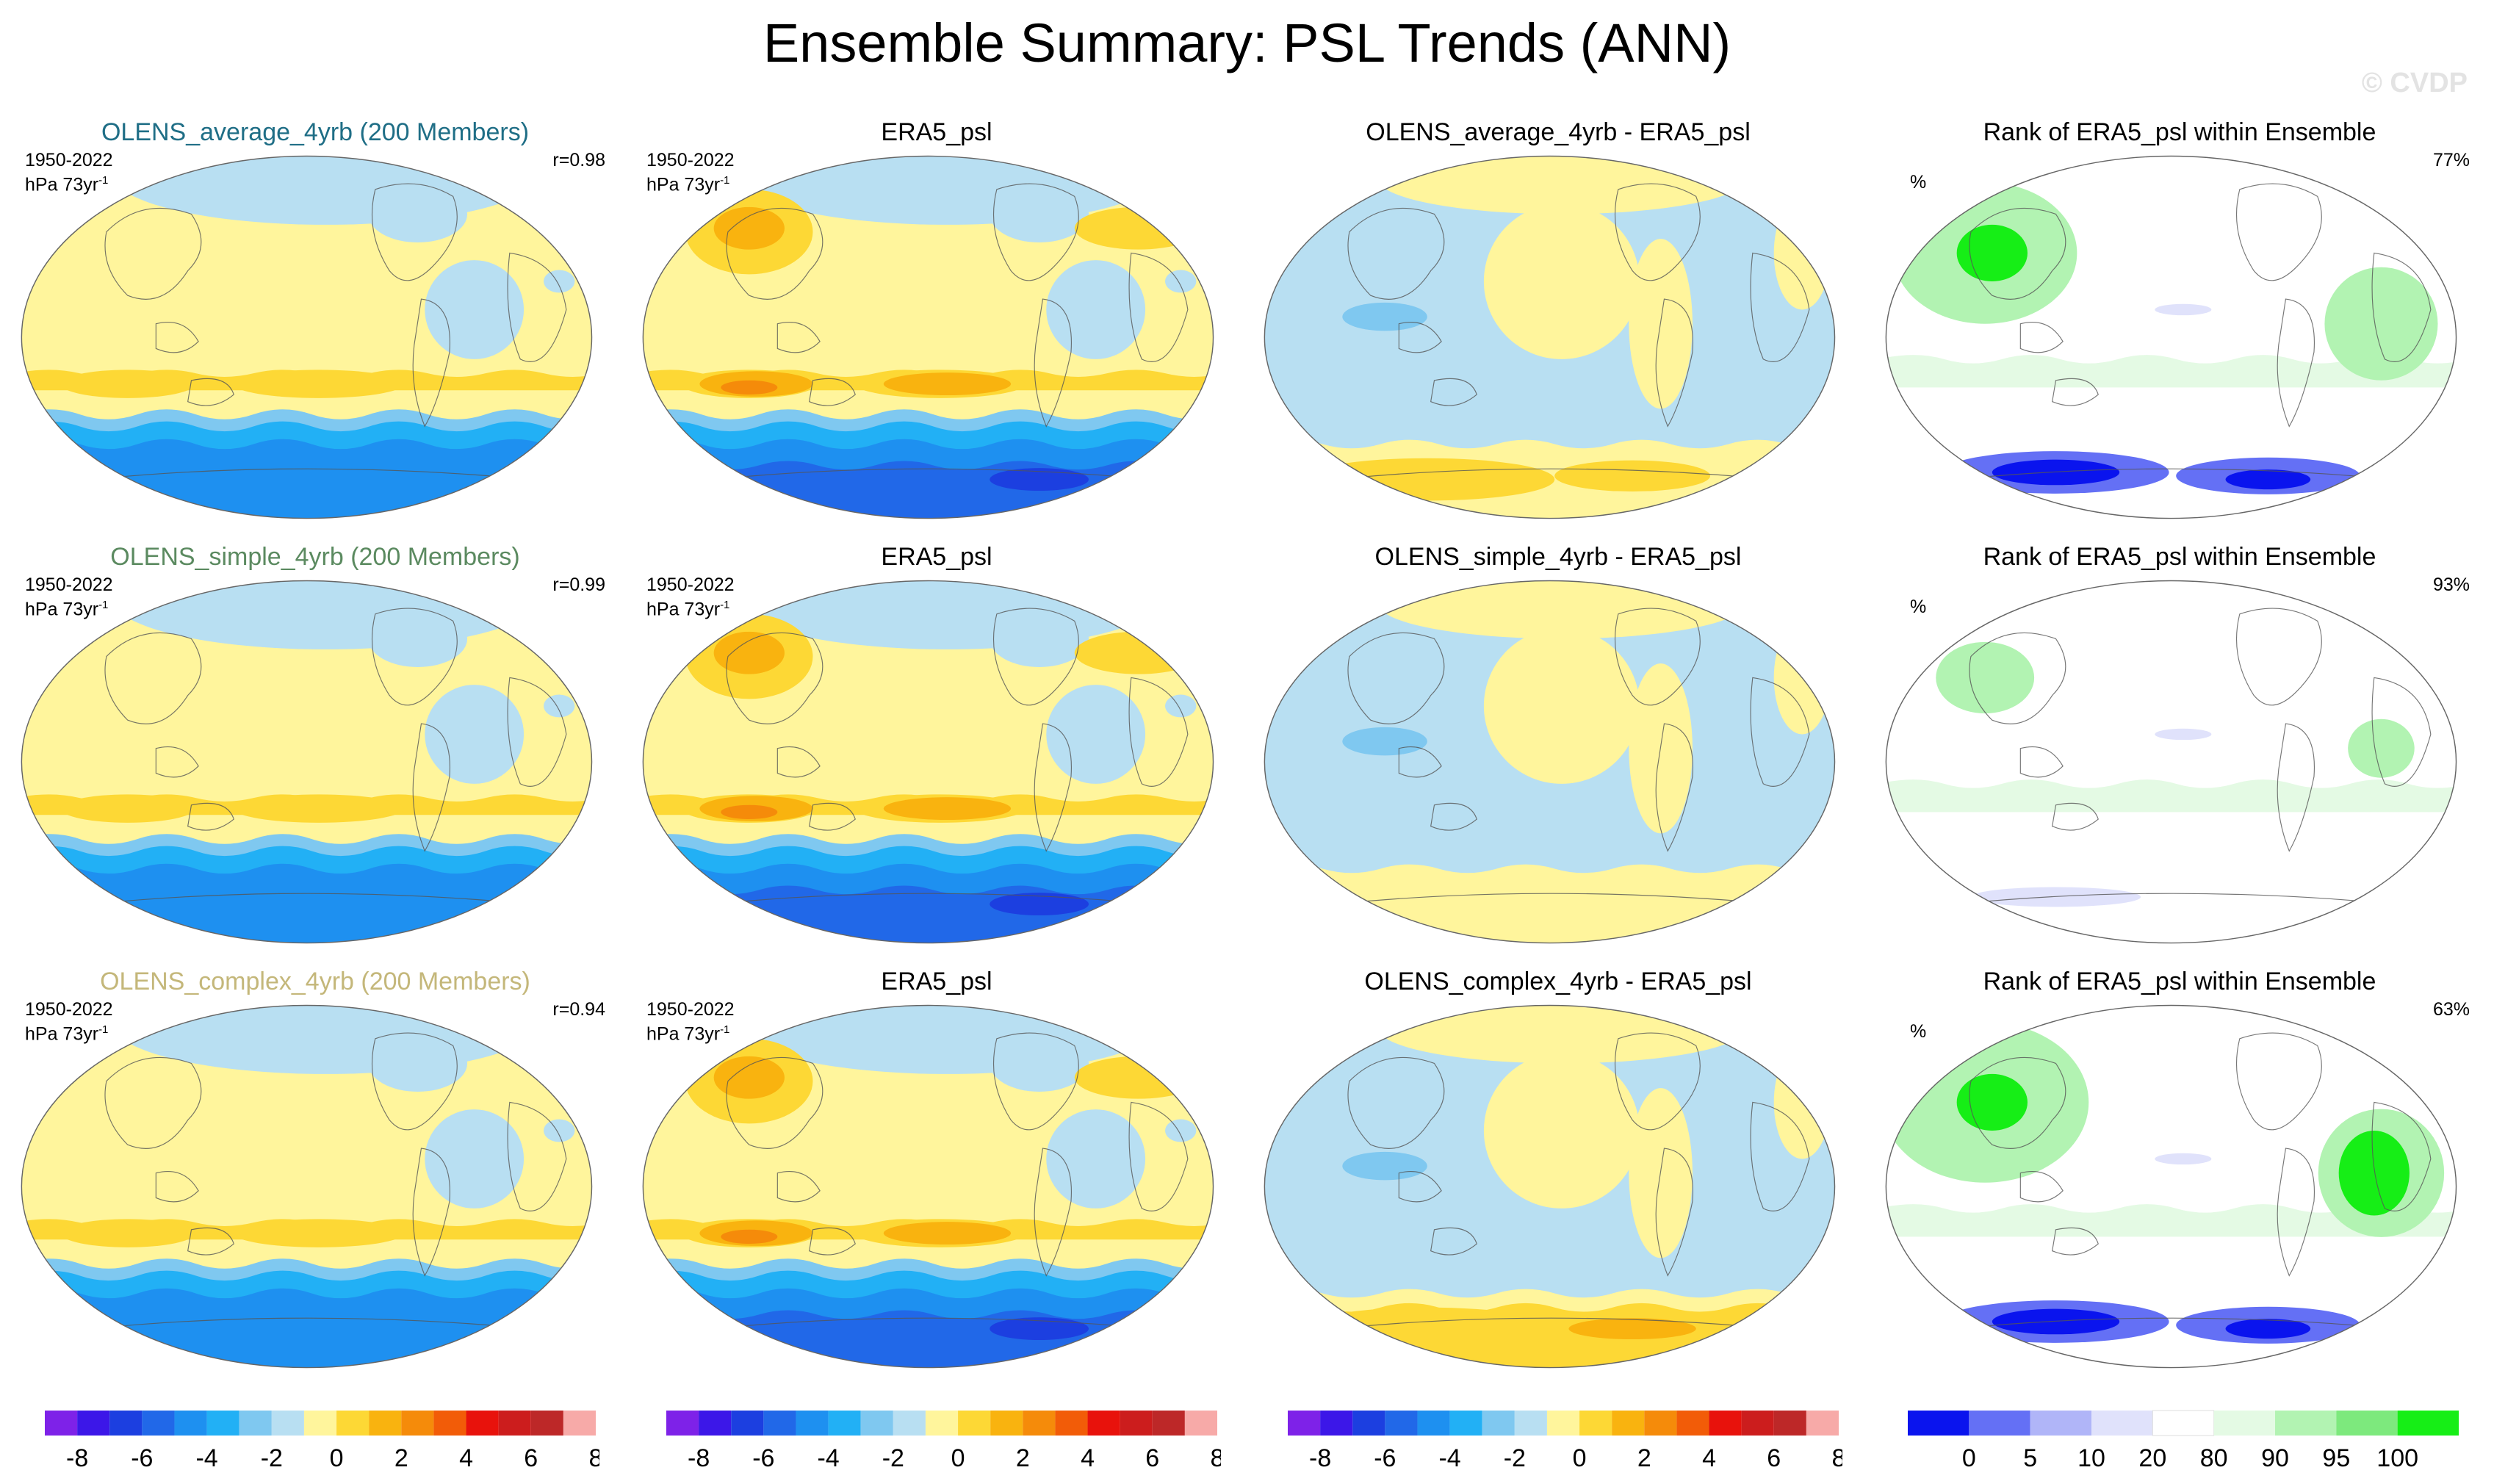  Describe the element at coordinates (578, 584) in the screenshot. I see `pattern-correlation: r=0.99` at that location.